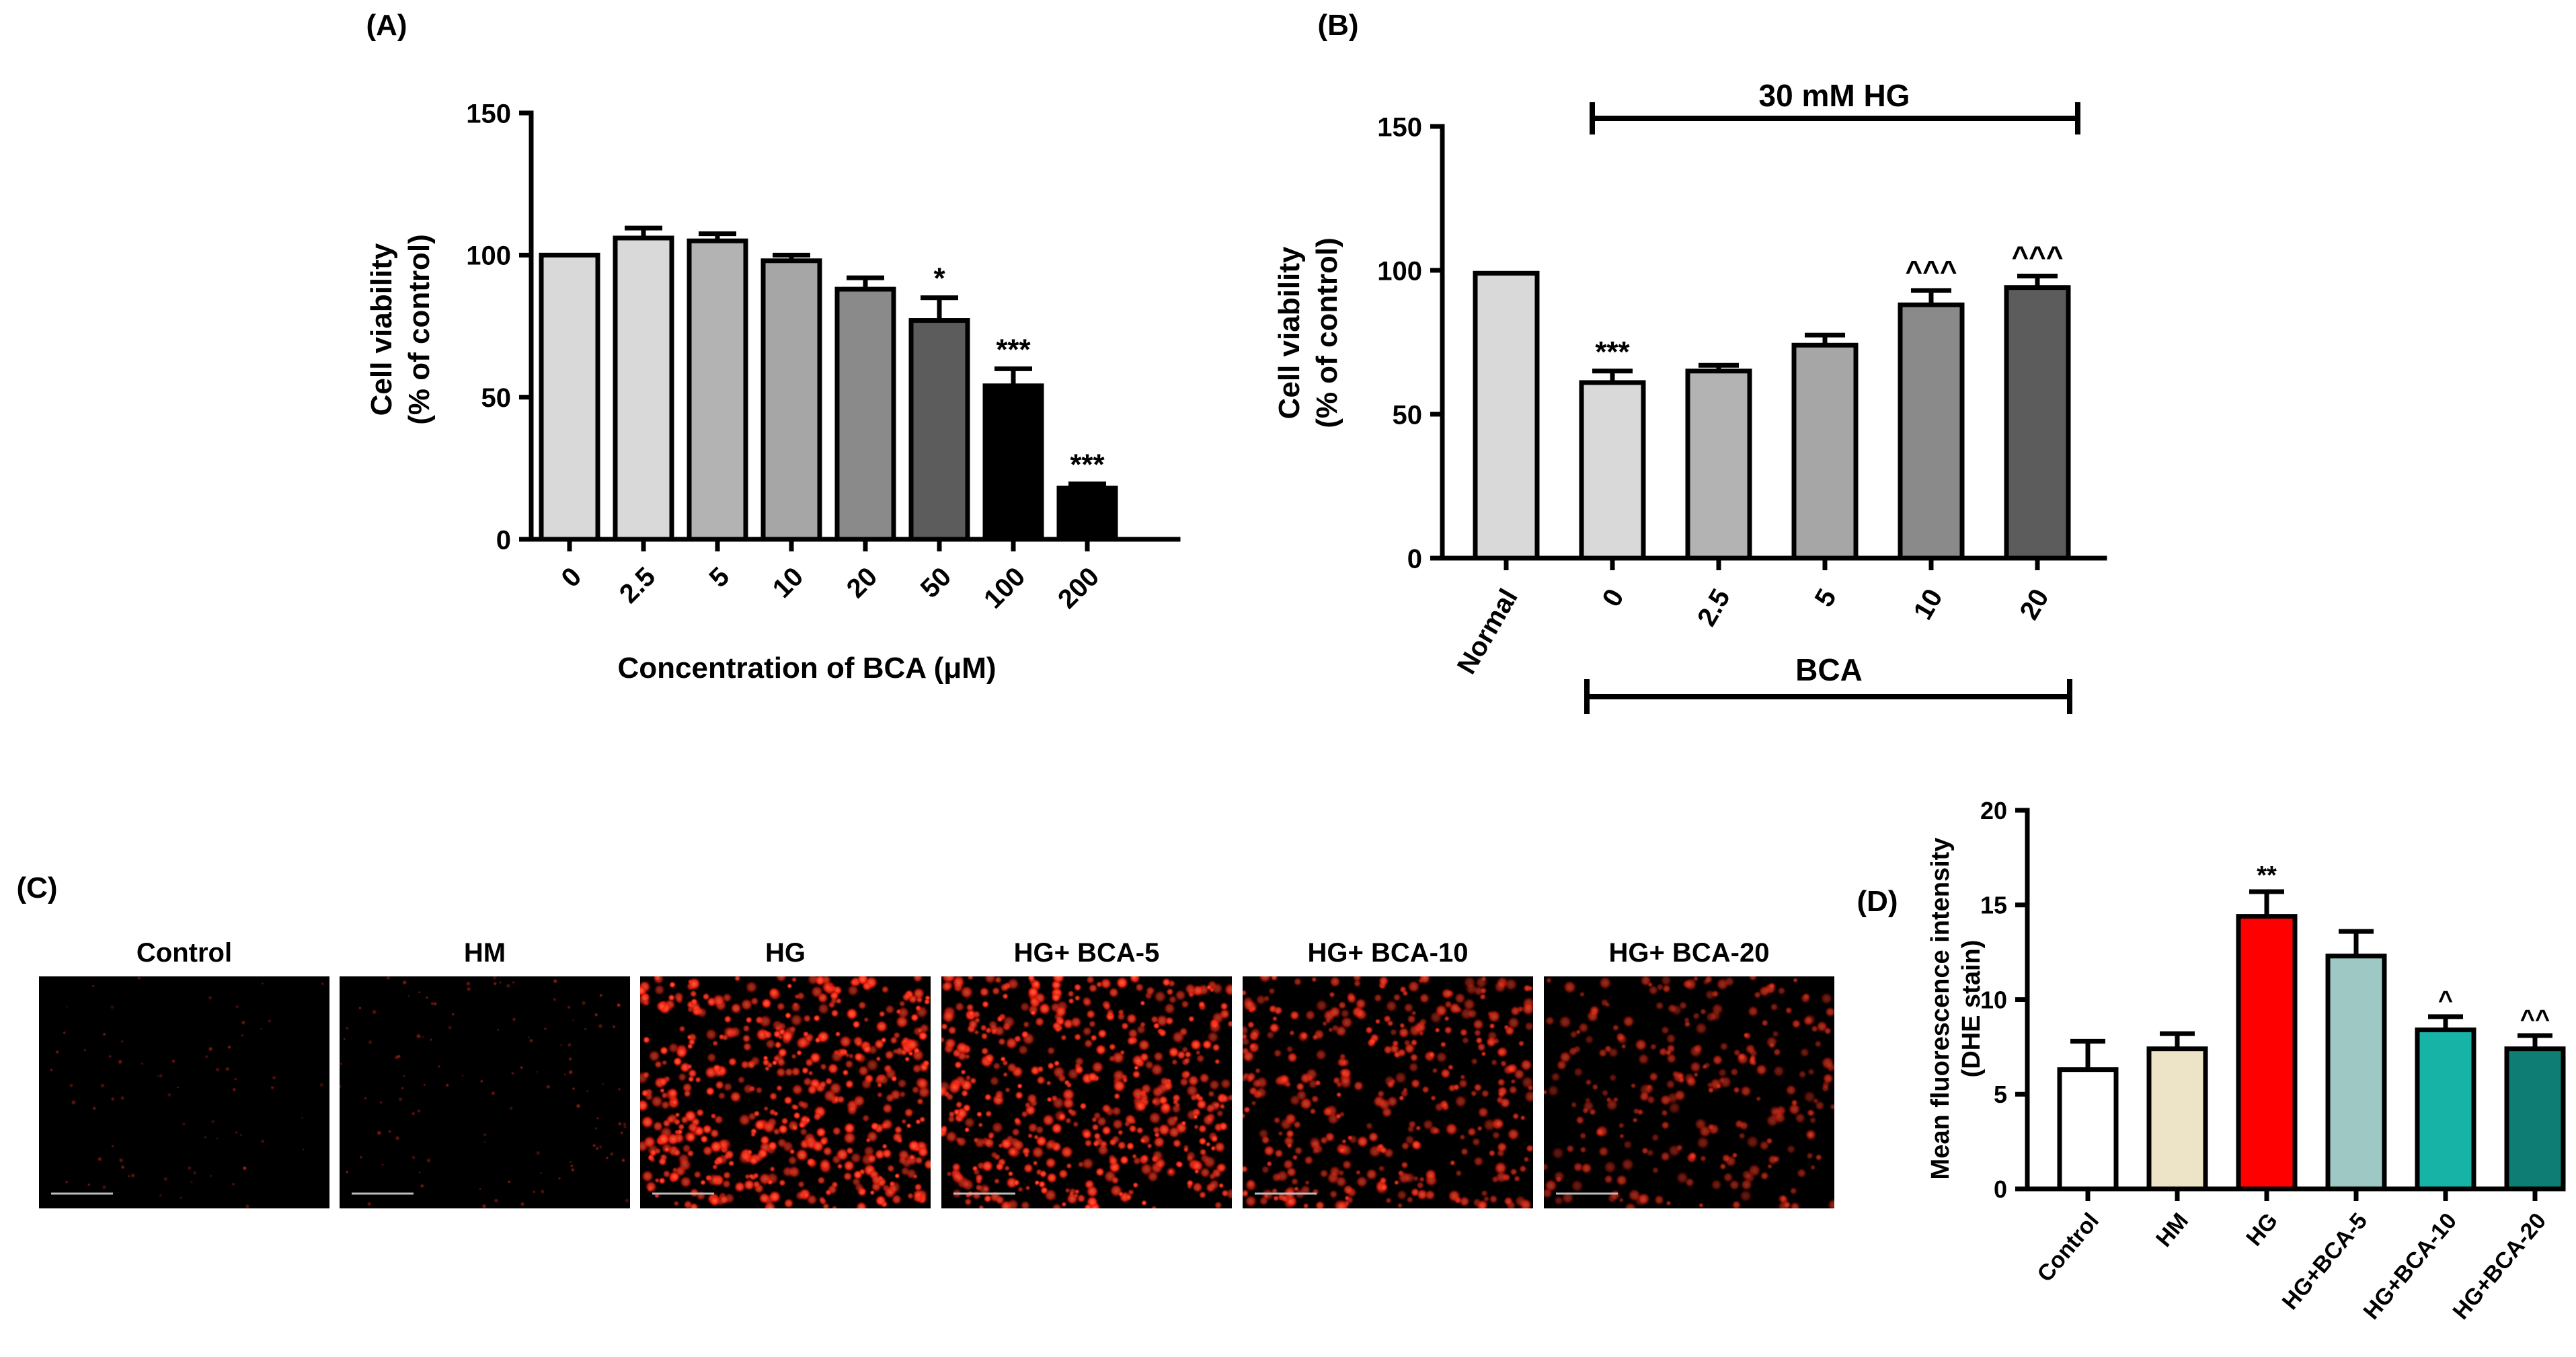 This screenshot has width=2576, height=1357. I want to click on x-tick-label-b-1: 0, so click(1614, 598).